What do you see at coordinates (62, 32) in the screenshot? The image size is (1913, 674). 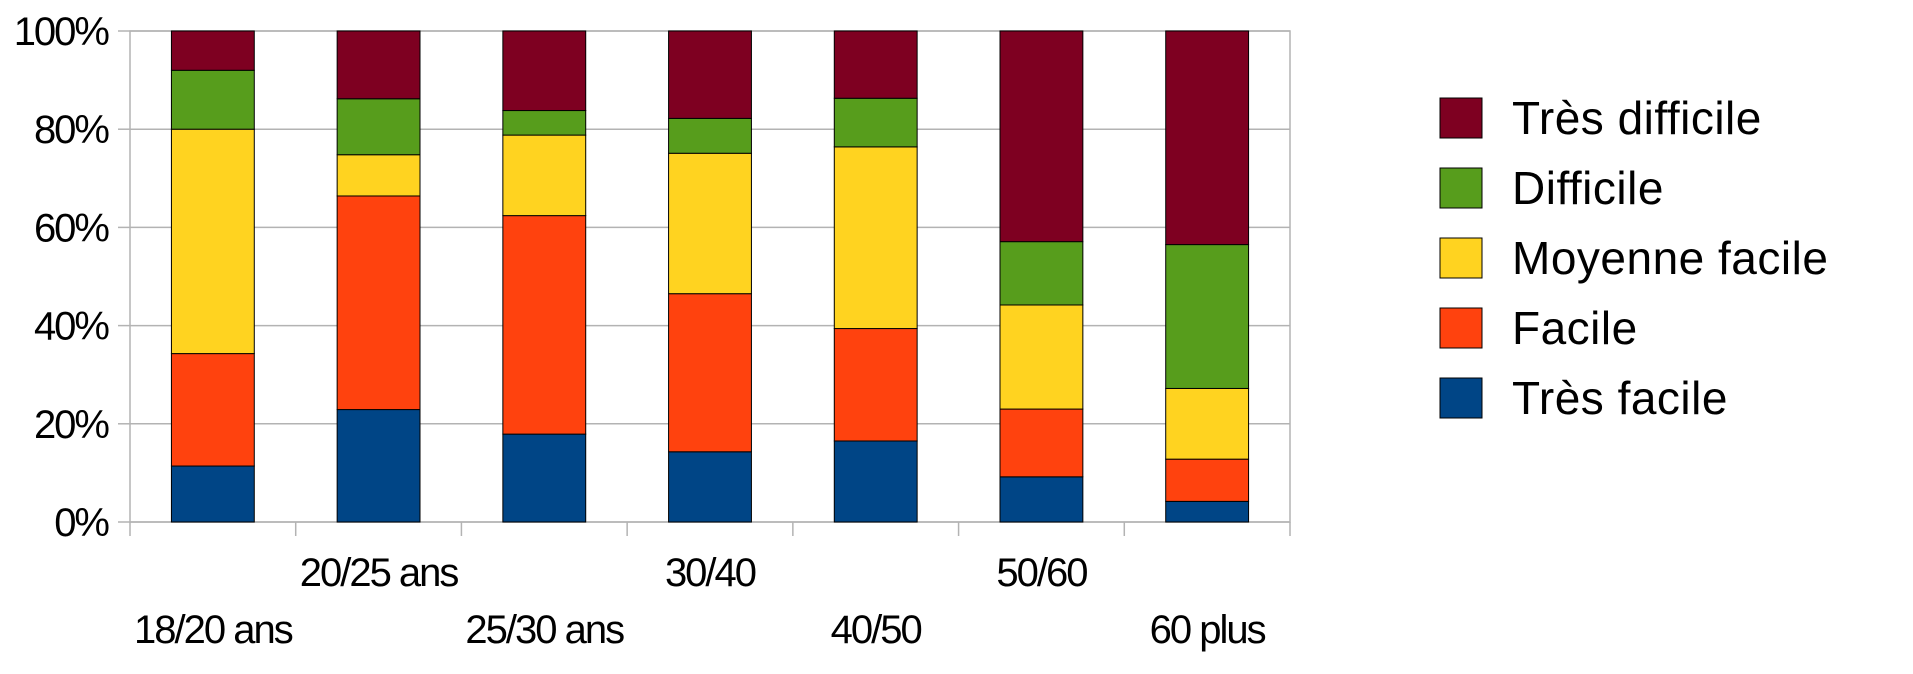 I see `y-tick-label: 100%` at bounding box center [62, 32].